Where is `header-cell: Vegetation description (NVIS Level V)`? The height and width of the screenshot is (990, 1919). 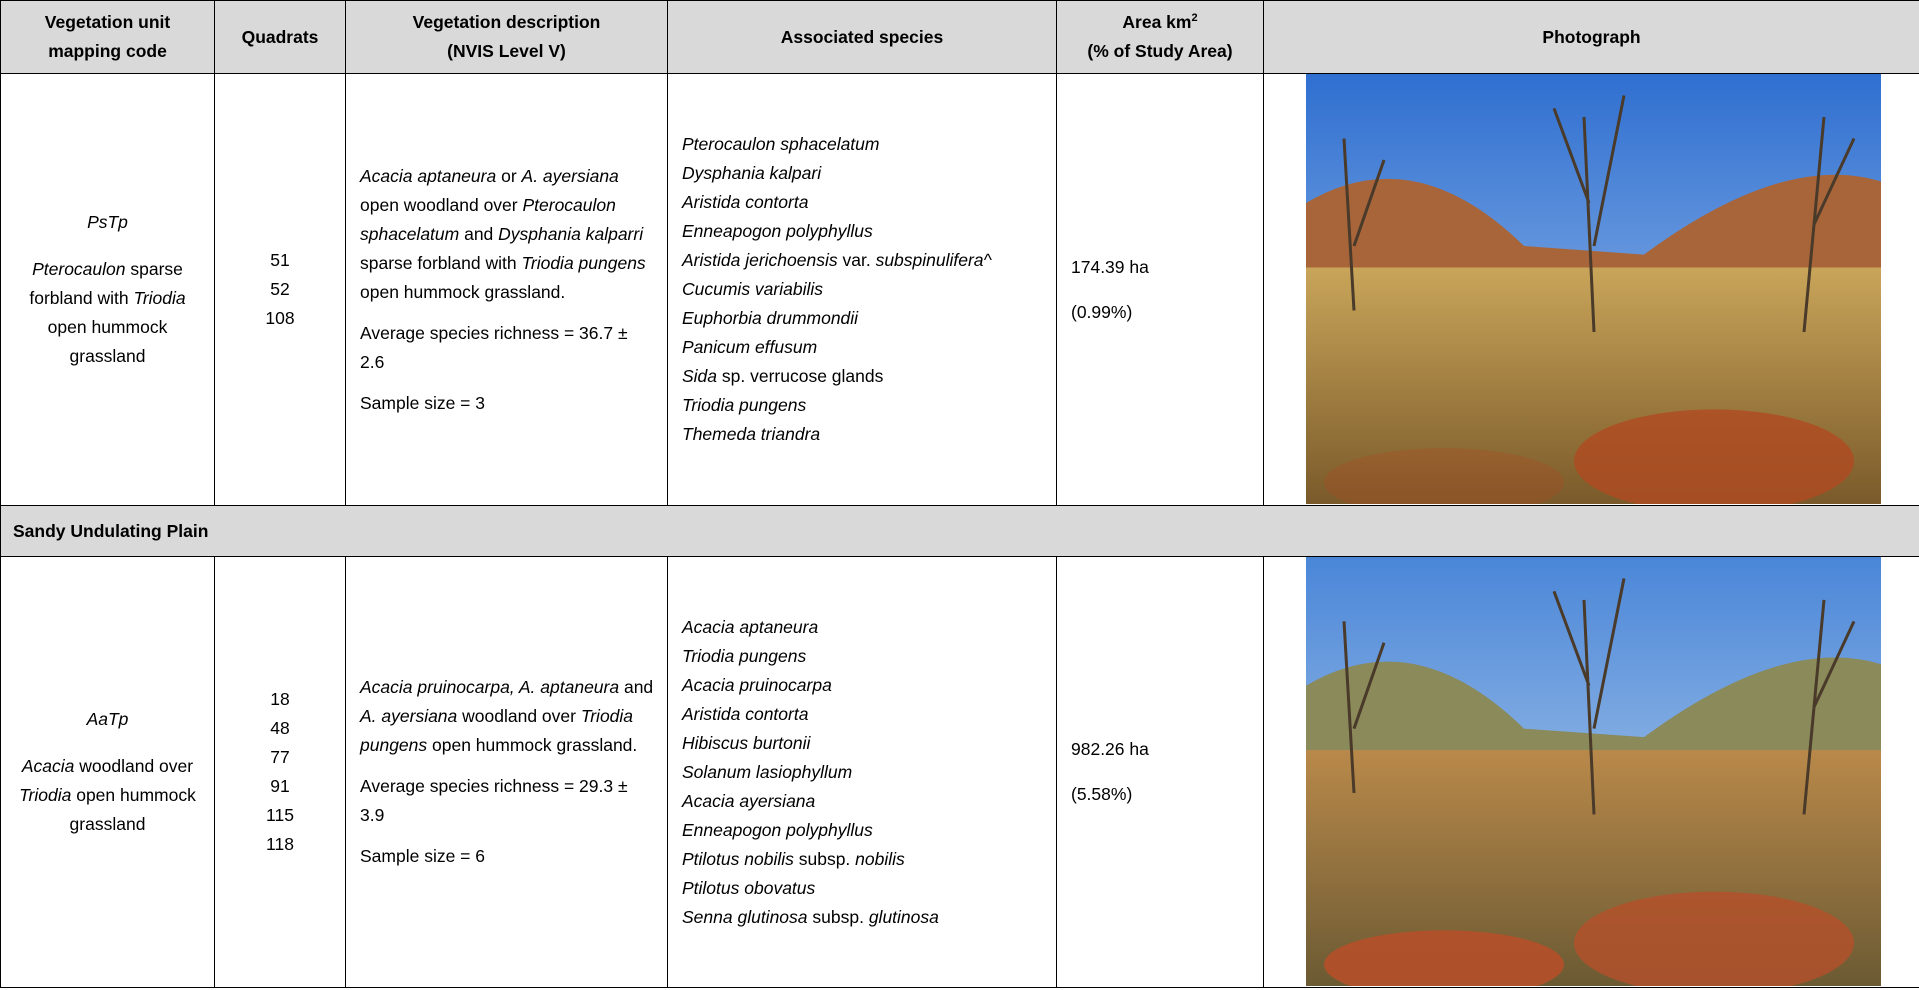 header-cell: Vegetation description (NVIS Level V) is located at coordinates (506, 37).